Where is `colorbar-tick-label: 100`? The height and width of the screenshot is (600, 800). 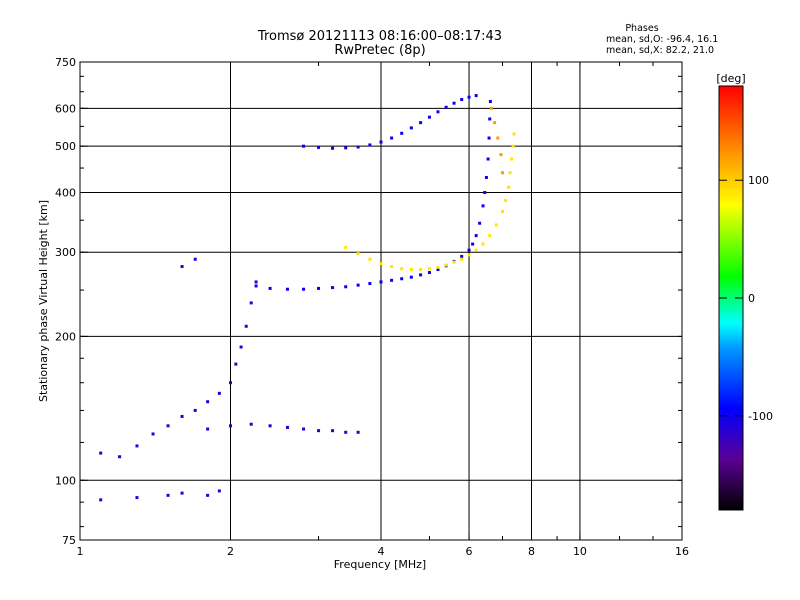
colorbar-tick-label: 100 is located at coordinates (758, 180).